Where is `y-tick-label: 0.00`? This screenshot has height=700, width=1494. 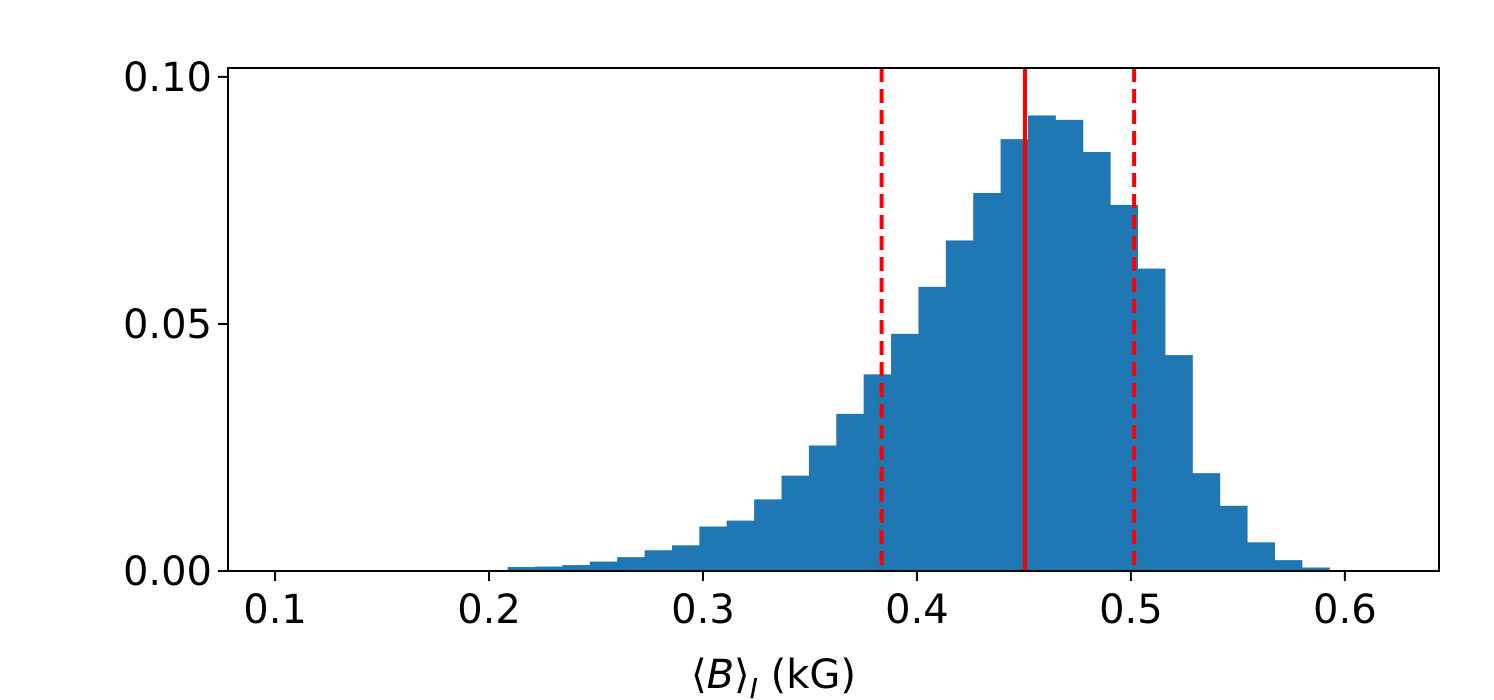 y-tick-label: 0.00 is located at coordinates (167, 572).